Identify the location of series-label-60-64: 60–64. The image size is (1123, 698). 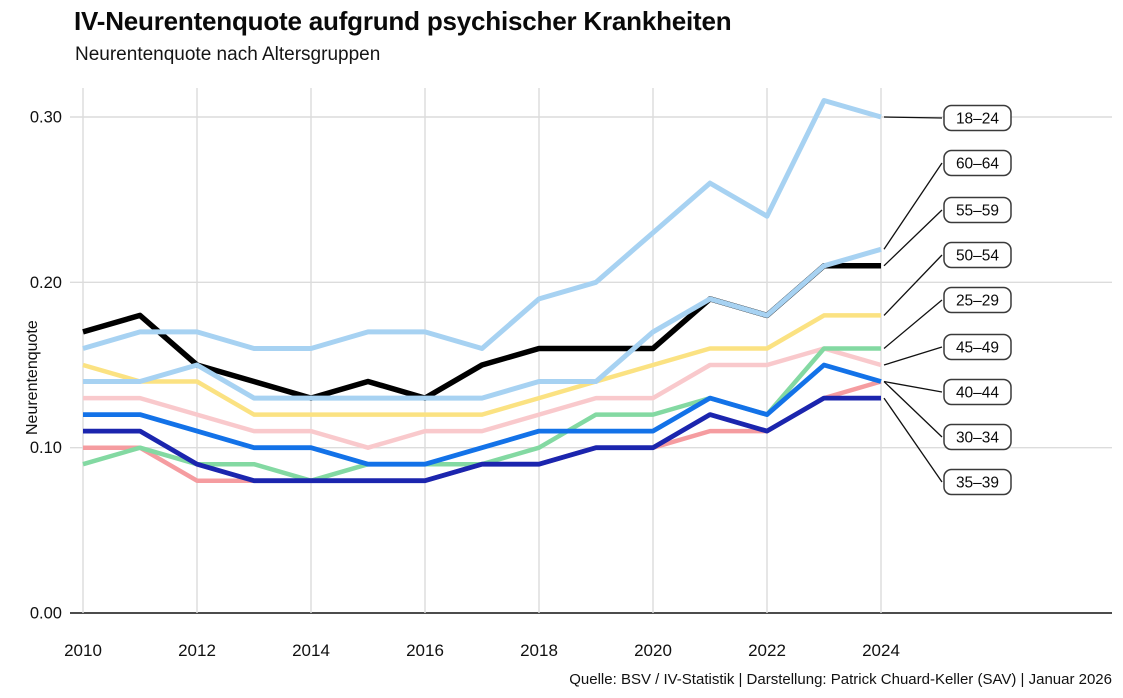
(977, 164).